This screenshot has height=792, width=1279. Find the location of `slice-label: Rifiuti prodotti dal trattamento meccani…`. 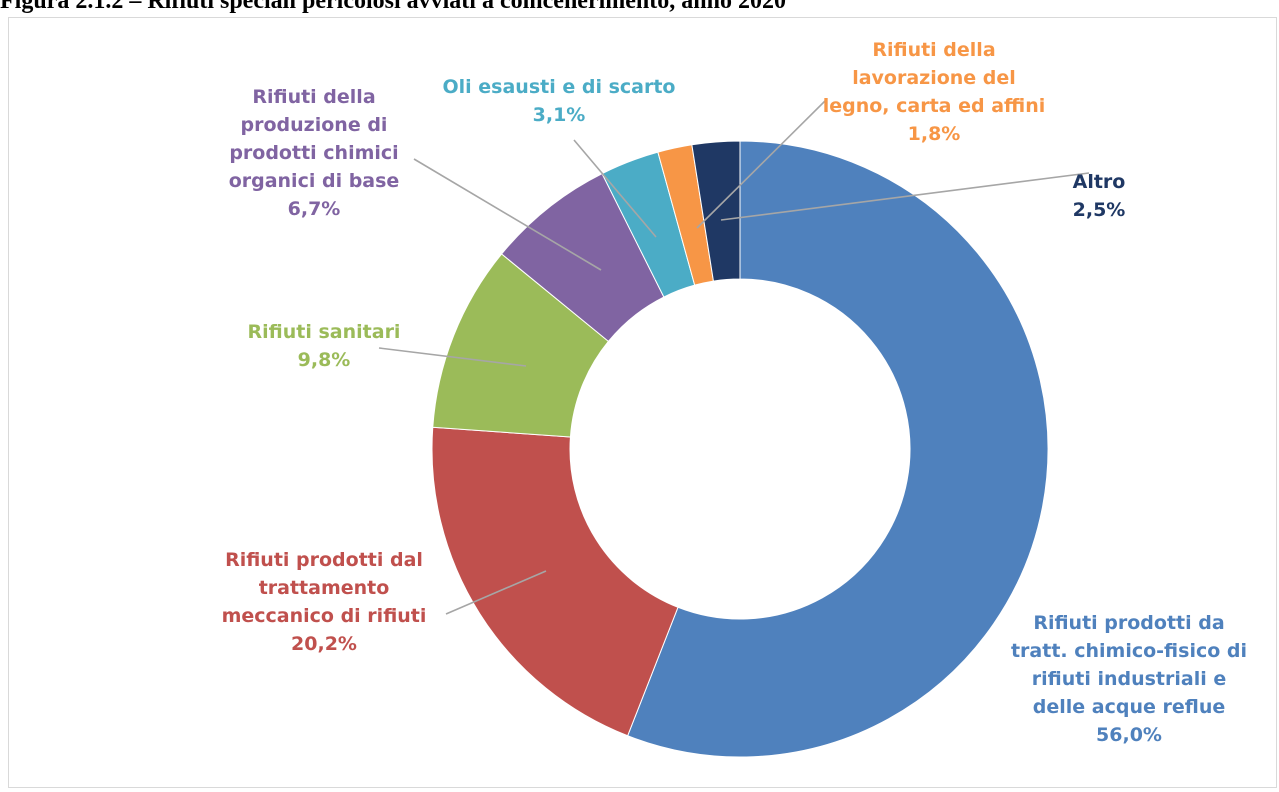

slice-label: Rifiuti prodotti dal trattamento meccani… is located at coordinates (324, 588).